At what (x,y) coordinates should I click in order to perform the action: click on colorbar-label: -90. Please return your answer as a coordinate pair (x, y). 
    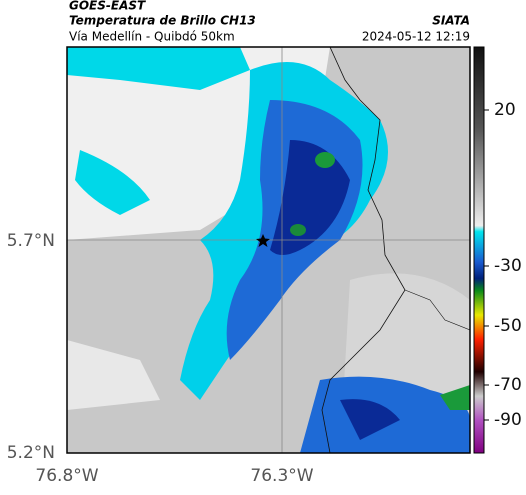
    Looking at the image, I should click on (508, 420).